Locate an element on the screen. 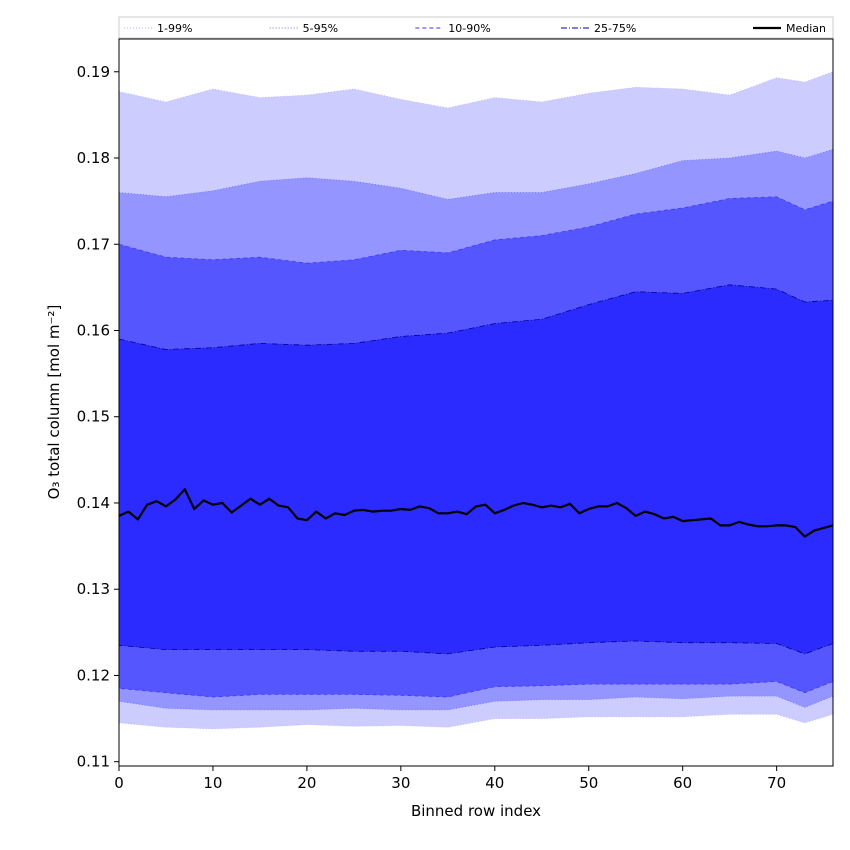 Image resolution: width=850 pixels, height=850 pixels. y-tick-label: 0.17 is located at coordinates (93, 244).